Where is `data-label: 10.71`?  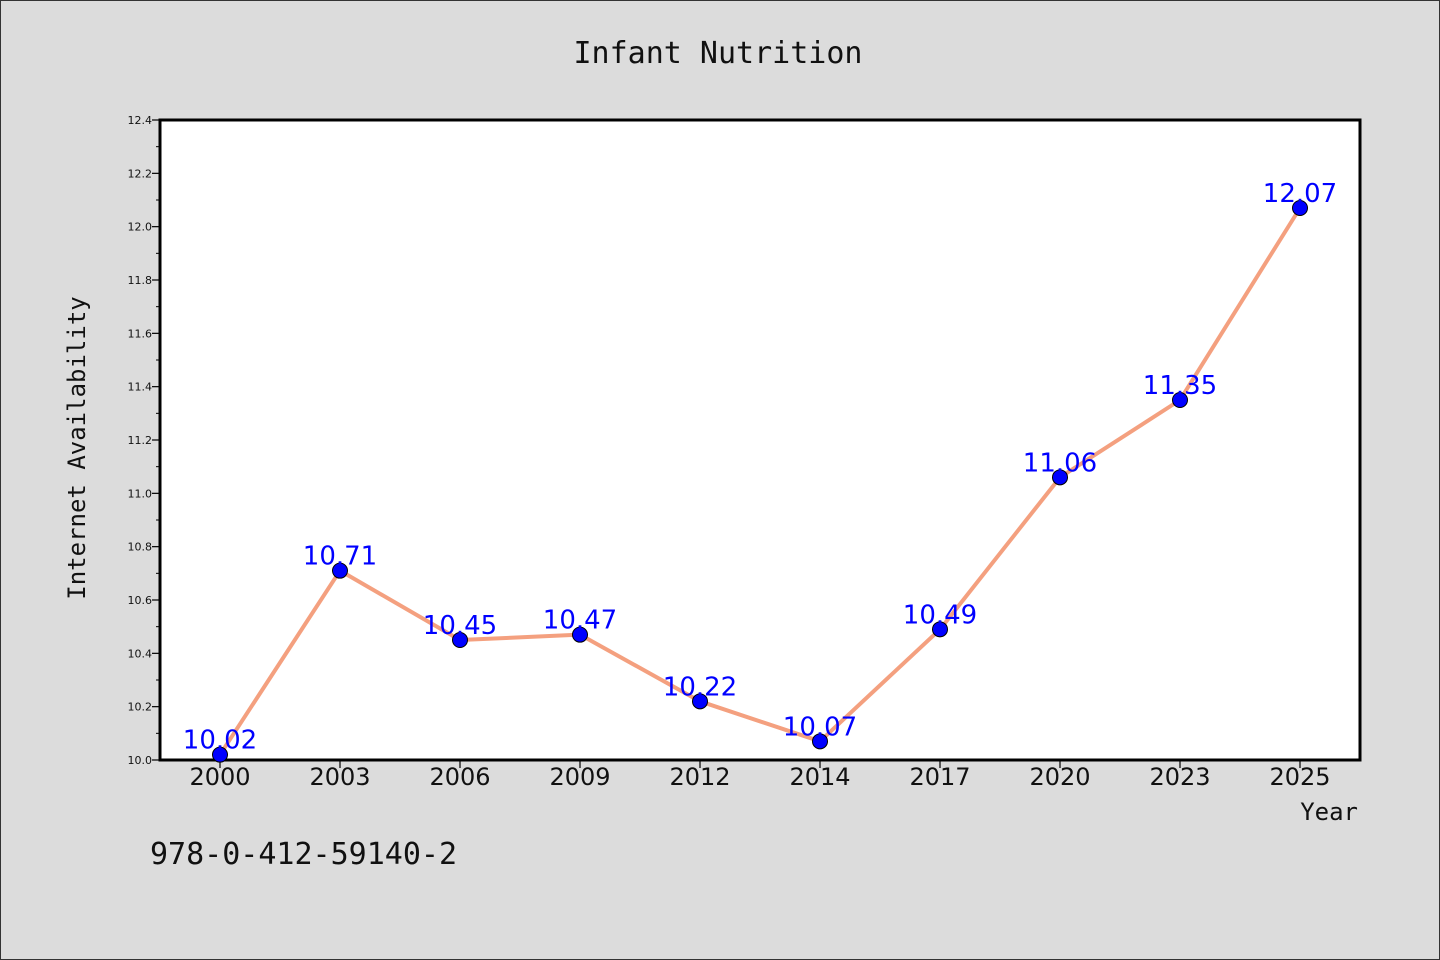 data-label: 10.71 is located at coordinates (340, 557).